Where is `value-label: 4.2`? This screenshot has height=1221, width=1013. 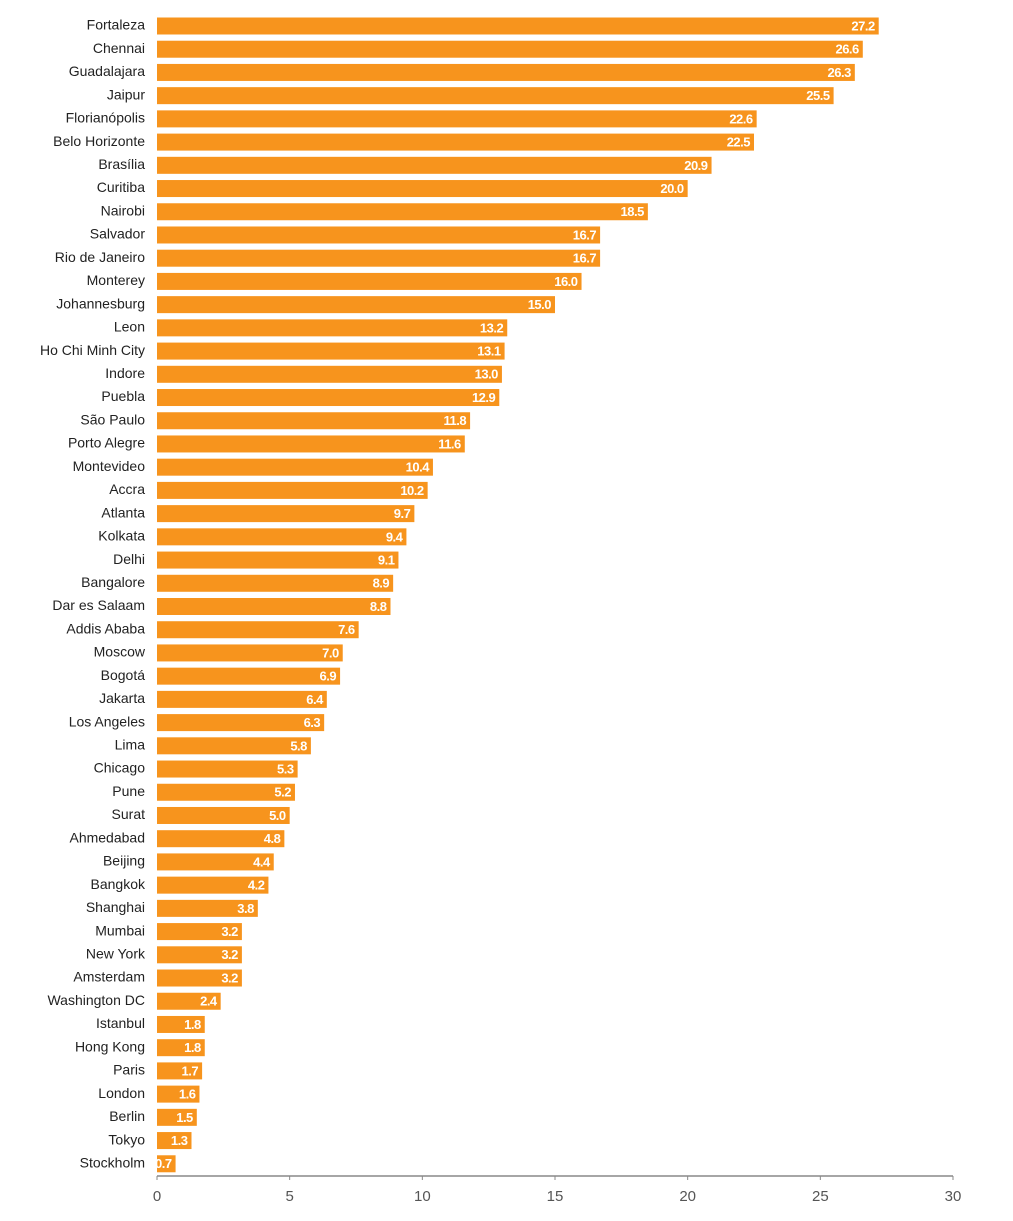
value-label: 4.2 is located at coordinates (256, 885).